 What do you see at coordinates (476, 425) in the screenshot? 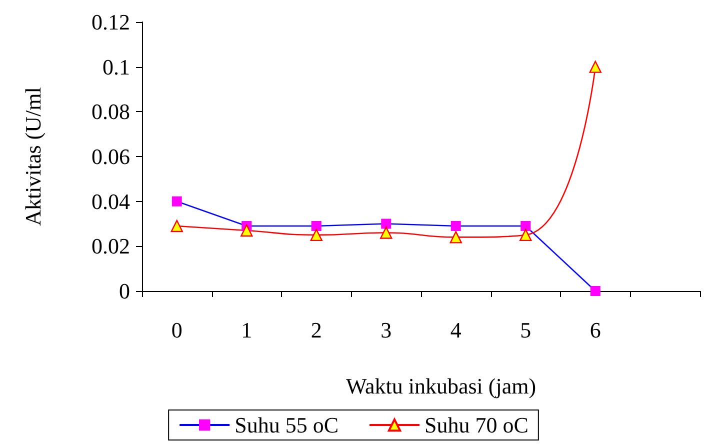
I see `legend-label: Suhu 70 oC` at bounding box center [476, 425].